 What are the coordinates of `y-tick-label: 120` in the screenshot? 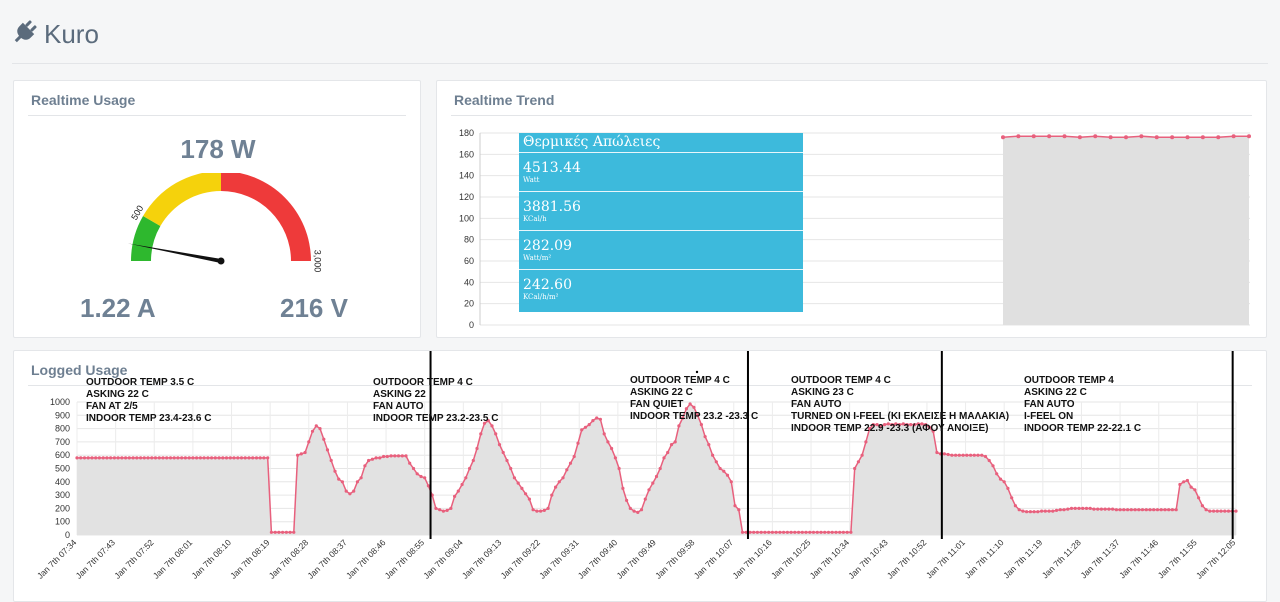 It's located at (466, 197).